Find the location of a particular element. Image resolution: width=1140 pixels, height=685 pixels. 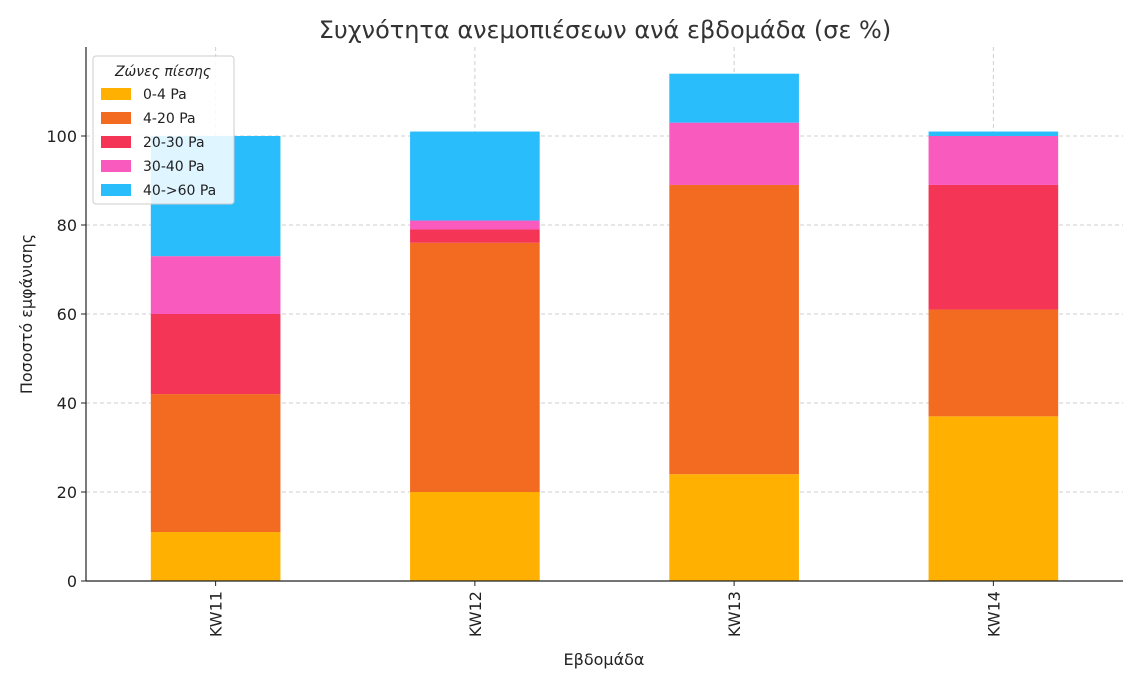

y-tick-label: 20 is located at coordinates (67, 492).